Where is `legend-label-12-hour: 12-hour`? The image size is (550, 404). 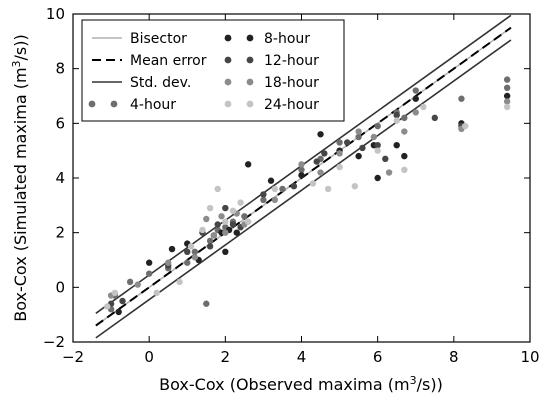
legend-label-12-hour: 12-hour is located at coordinates (291, 61).